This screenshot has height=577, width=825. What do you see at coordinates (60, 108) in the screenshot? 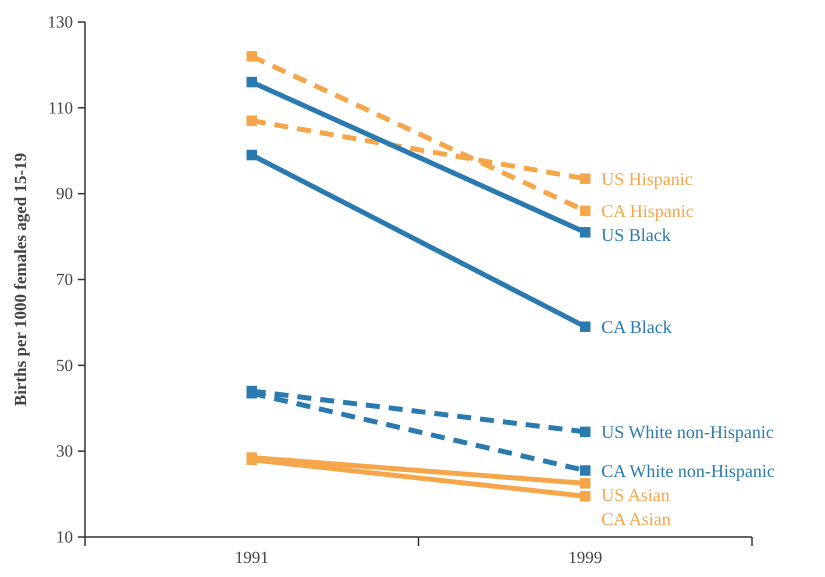
I see `y-tick-label: 110` at bounding box center [60, 108].